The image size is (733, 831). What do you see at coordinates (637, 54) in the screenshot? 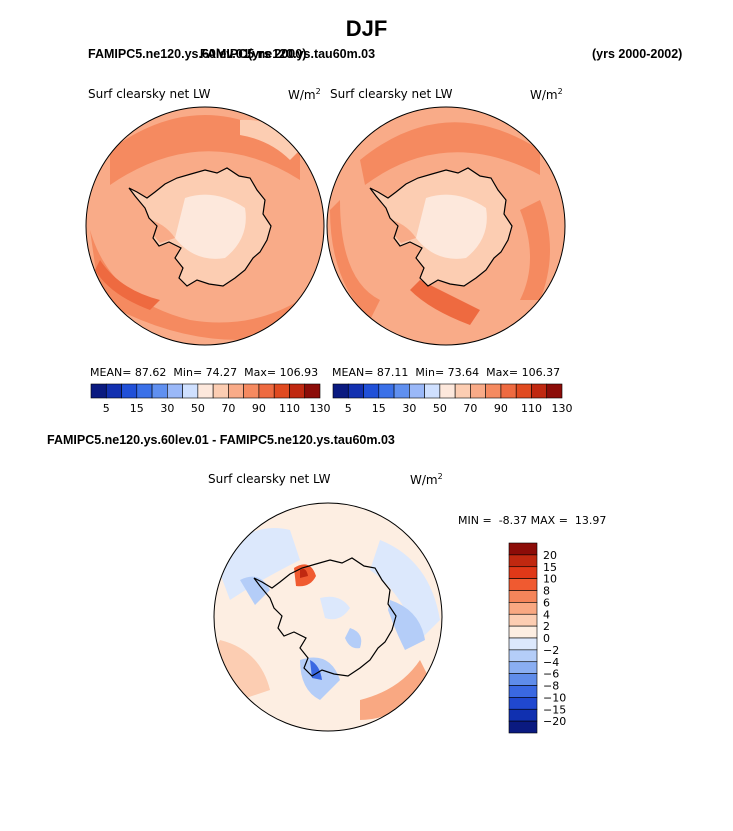
I see `years-label: (yrs 2000-2002)` at bounding box center [637, 54].